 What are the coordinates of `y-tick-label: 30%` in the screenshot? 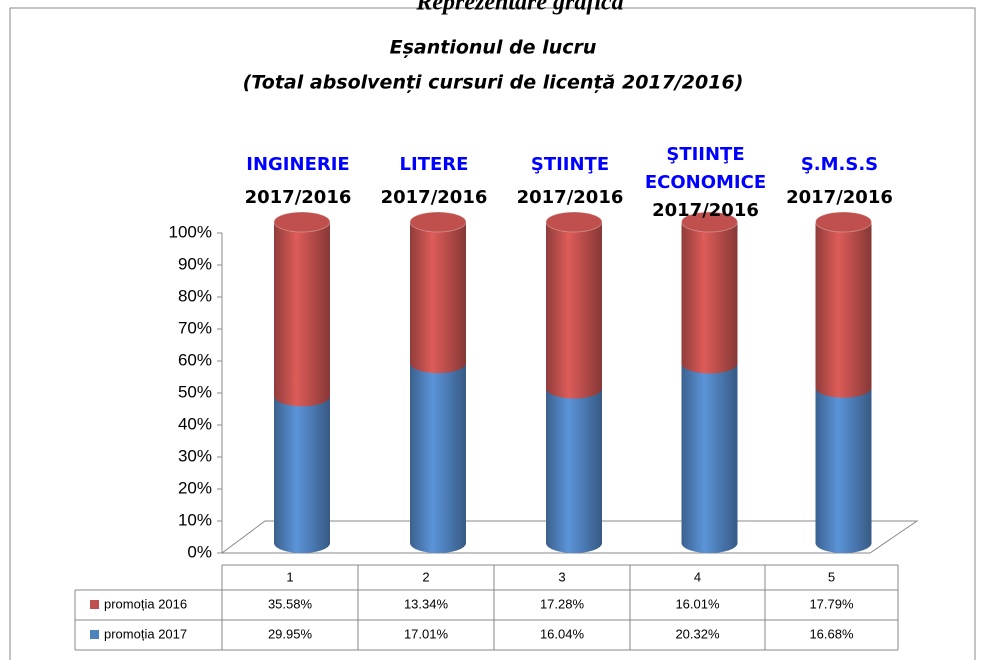 It's located at (195, 455).